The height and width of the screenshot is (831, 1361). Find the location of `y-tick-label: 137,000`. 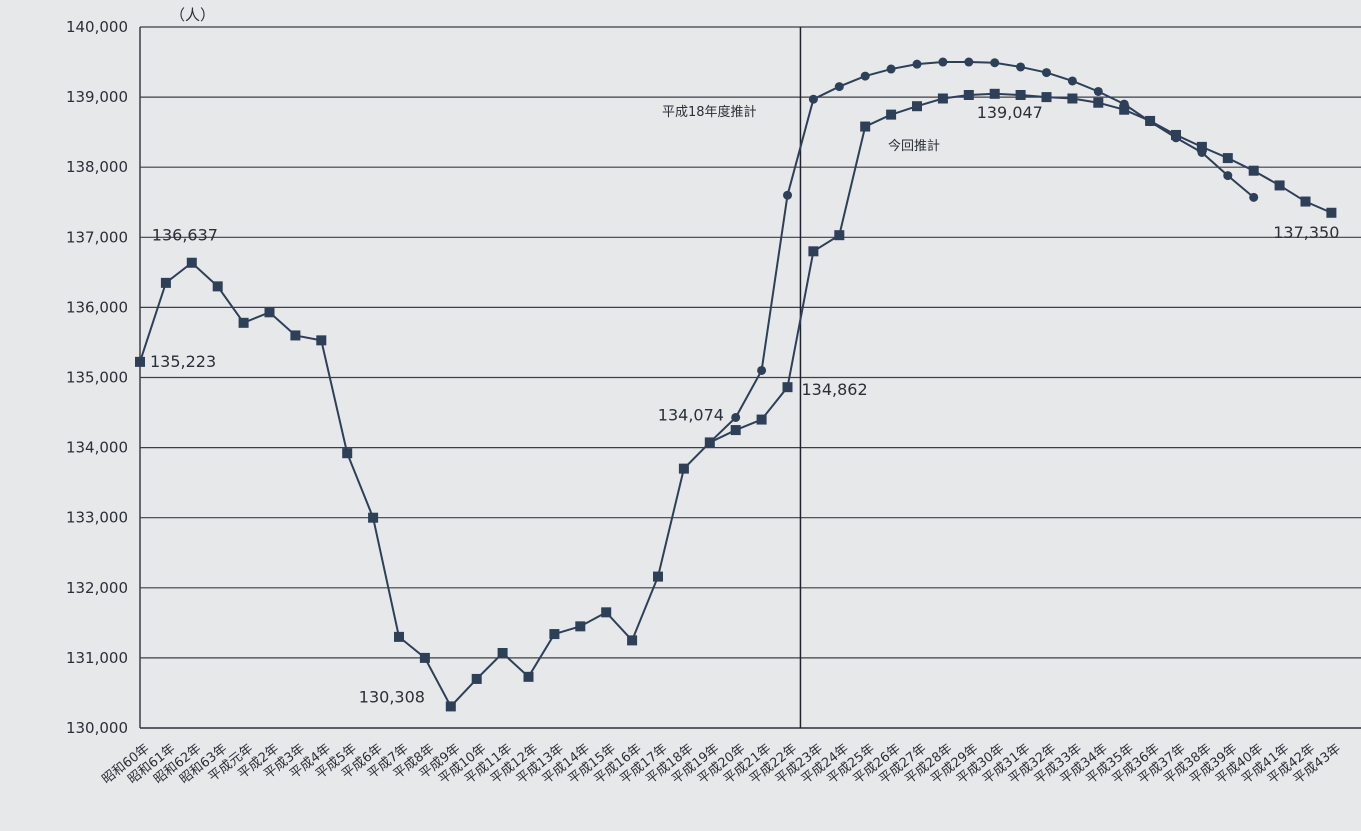

y-tick-label: 137,000 is located at coordinates (97, 237).